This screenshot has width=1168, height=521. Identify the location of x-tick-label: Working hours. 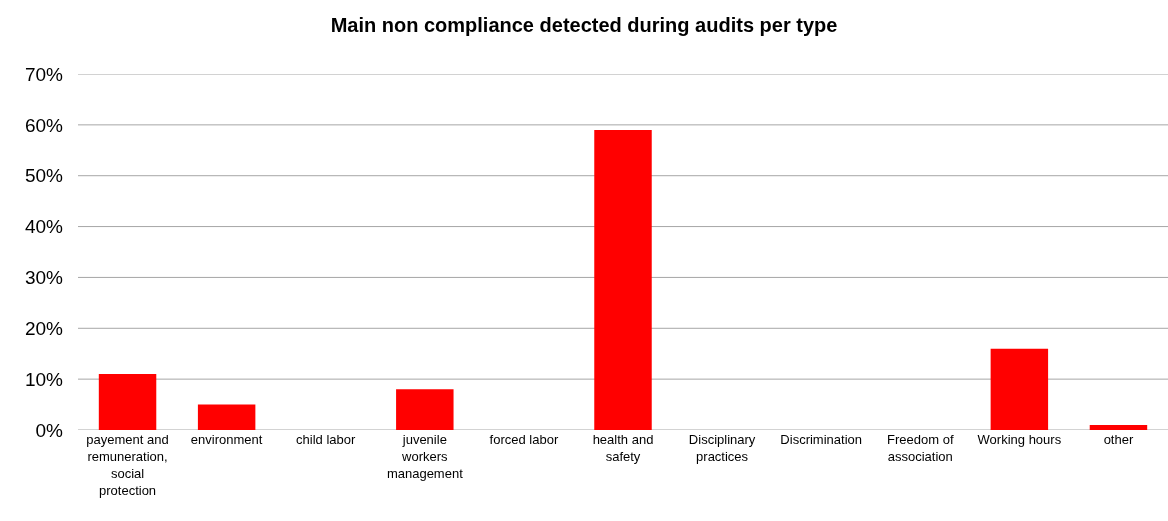
(1019, 439).